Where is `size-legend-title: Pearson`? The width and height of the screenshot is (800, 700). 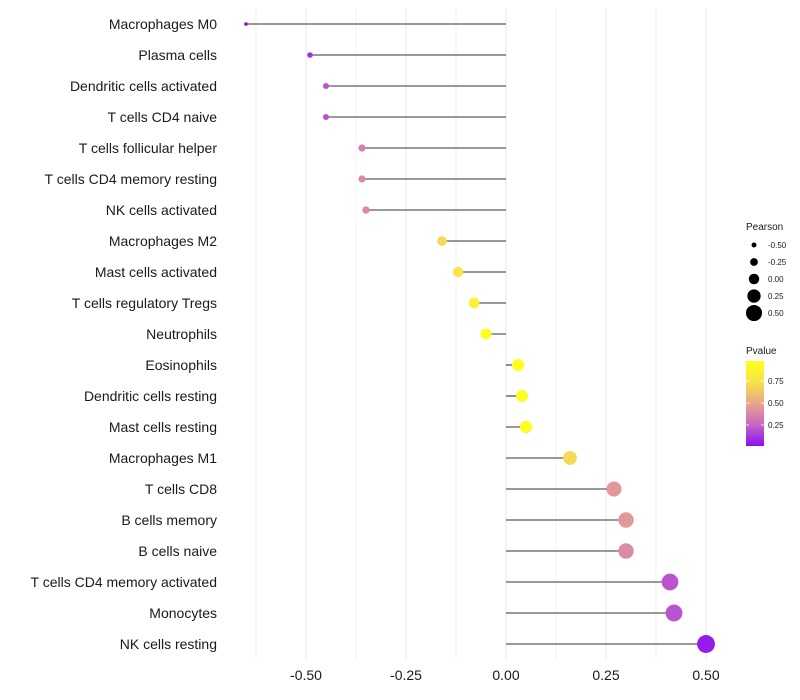 size-legend-title: Pearson is located at coordinates (764, 227).